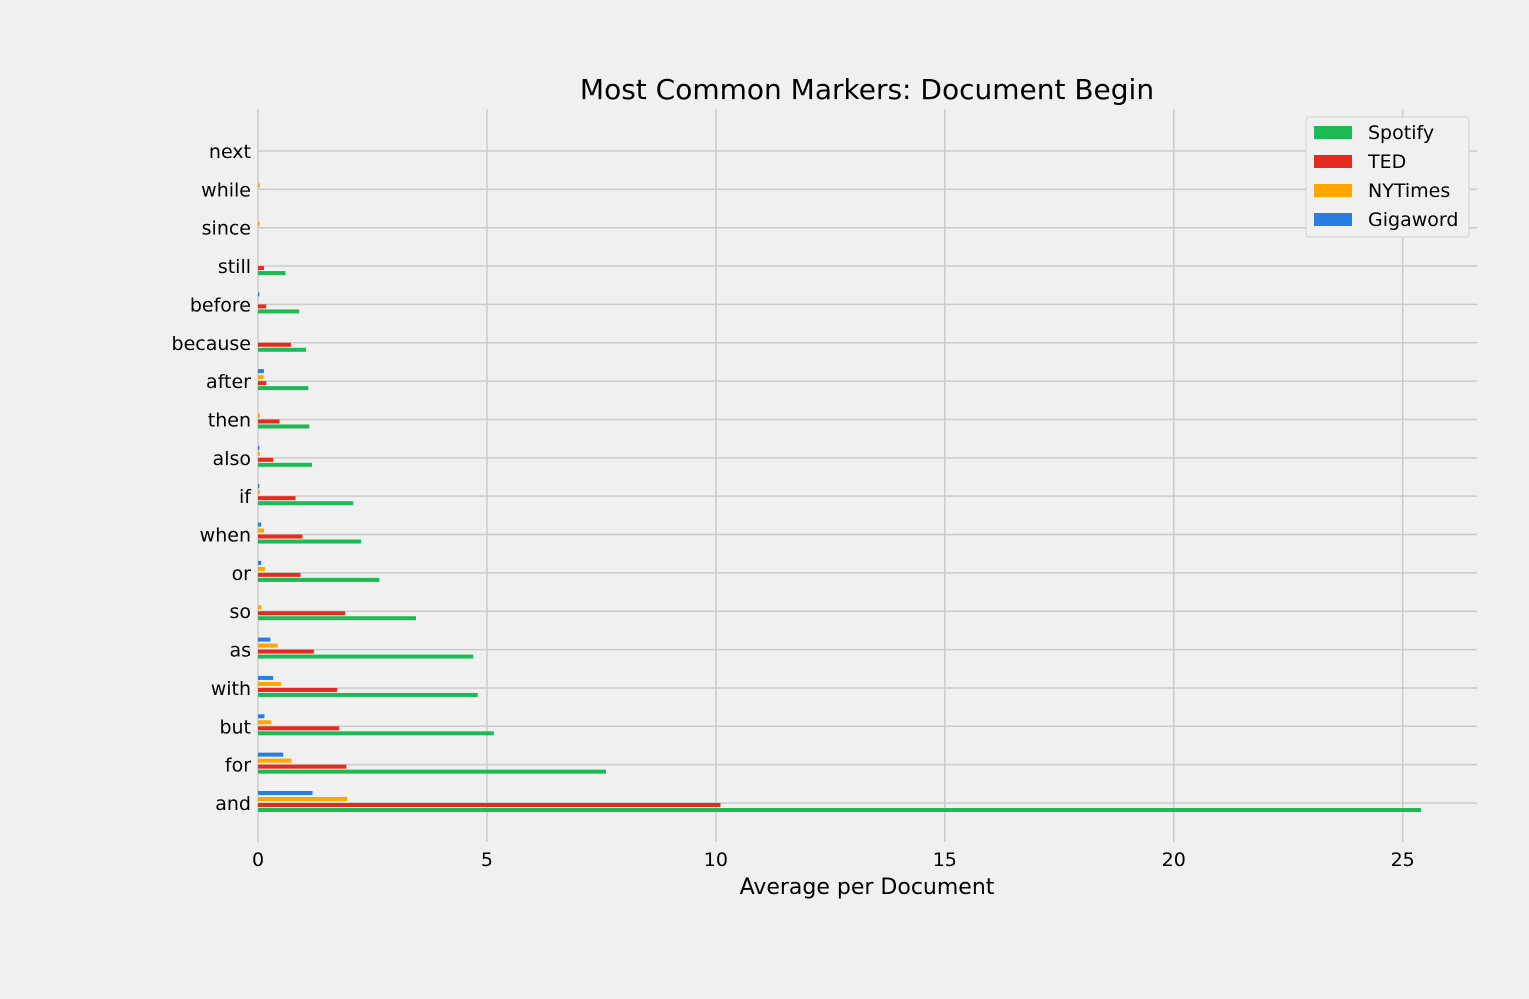 This screenshot has height=999, width=1529. What do you see at coordinates (366, 656) in the screenshot?
I see `bar-spotify-as` at bounding box center [366, 656].